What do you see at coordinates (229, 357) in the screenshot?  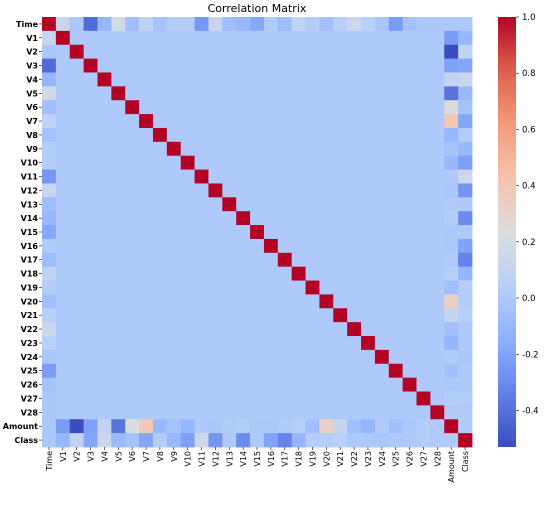 I see `heatmap-cell-V24-V13` at bounding box center [229, 357].